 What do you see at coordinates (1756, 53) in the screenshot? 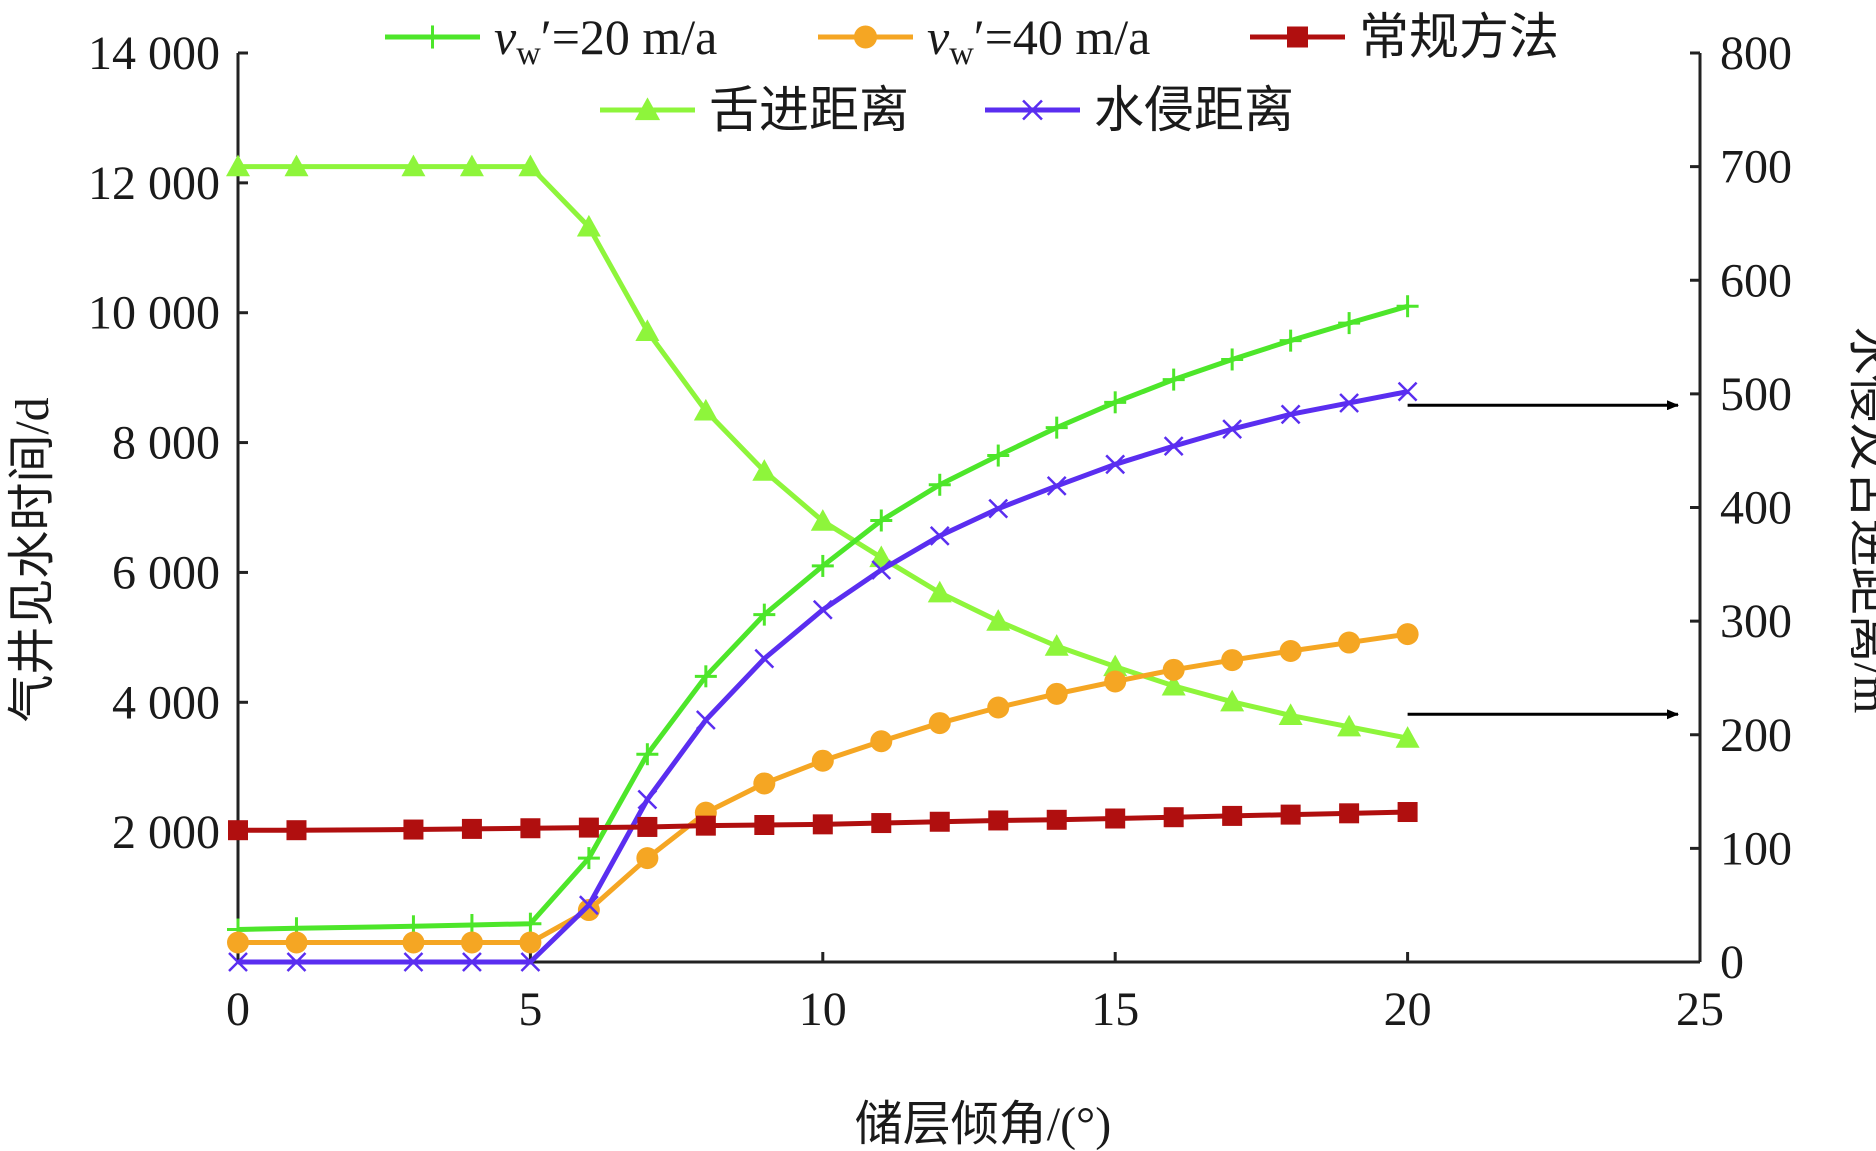
I see `y-right-tick-label: 800` at bounding box center [1756, 53].